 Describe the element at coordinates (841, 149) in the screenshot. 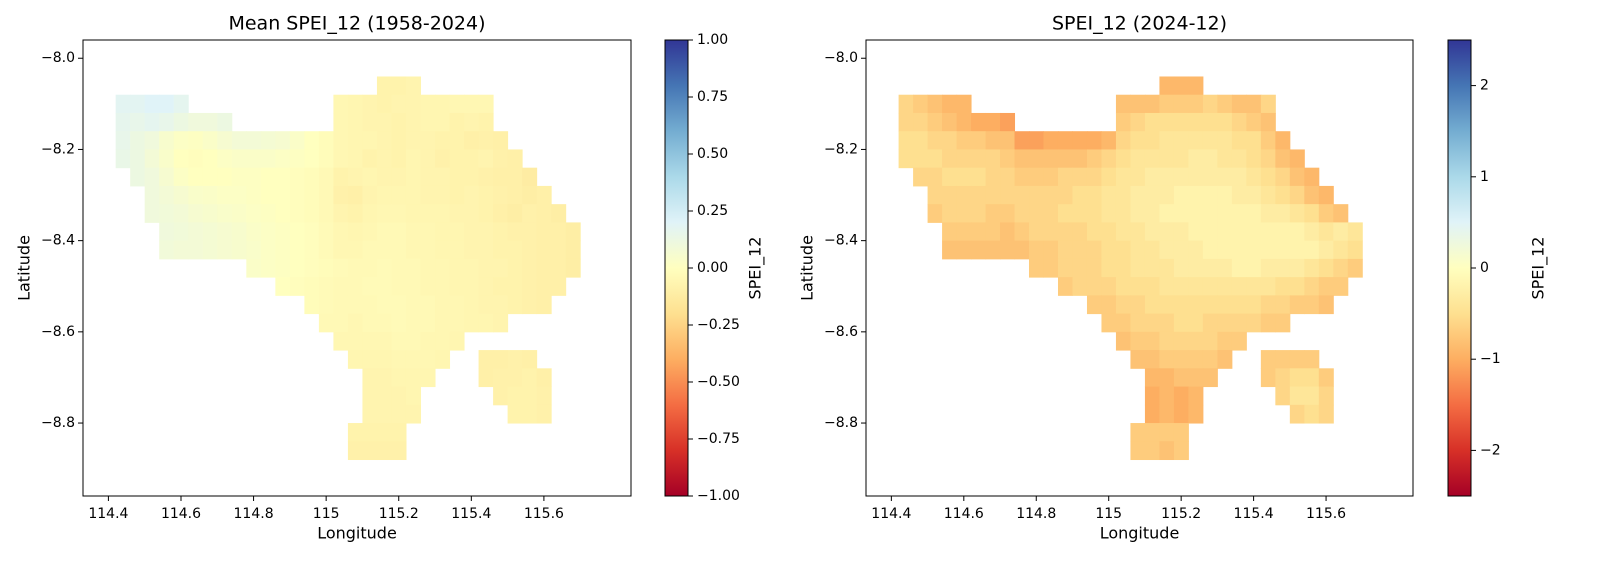

I see `y-tick-label: −8.2` at that location.